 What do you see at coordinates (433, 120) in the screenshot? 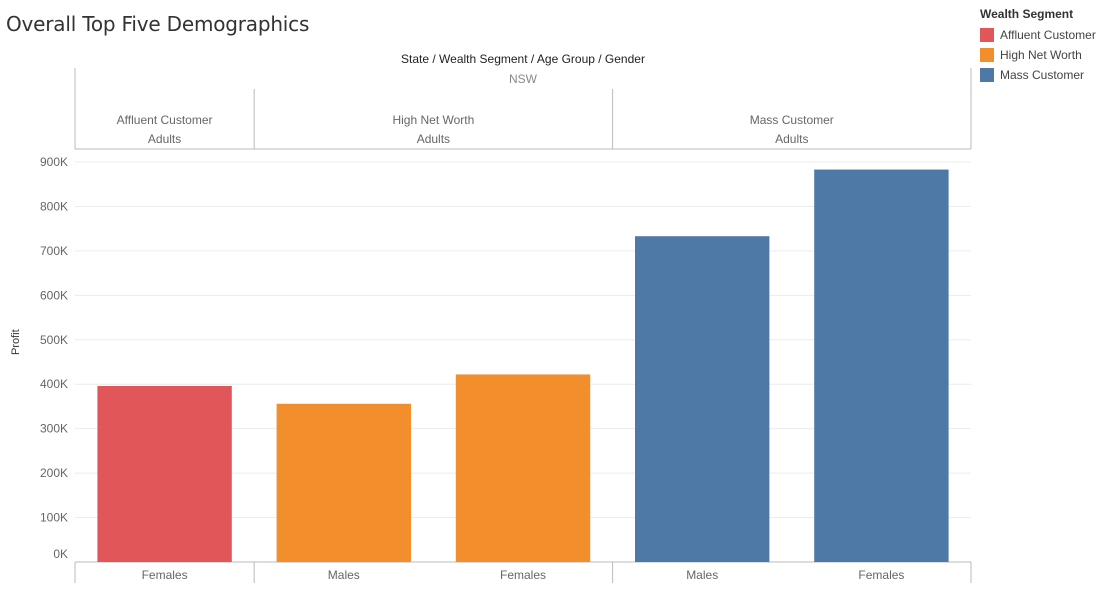
I see `segment-label: High Net Worth` at bounding box center [433, 120].